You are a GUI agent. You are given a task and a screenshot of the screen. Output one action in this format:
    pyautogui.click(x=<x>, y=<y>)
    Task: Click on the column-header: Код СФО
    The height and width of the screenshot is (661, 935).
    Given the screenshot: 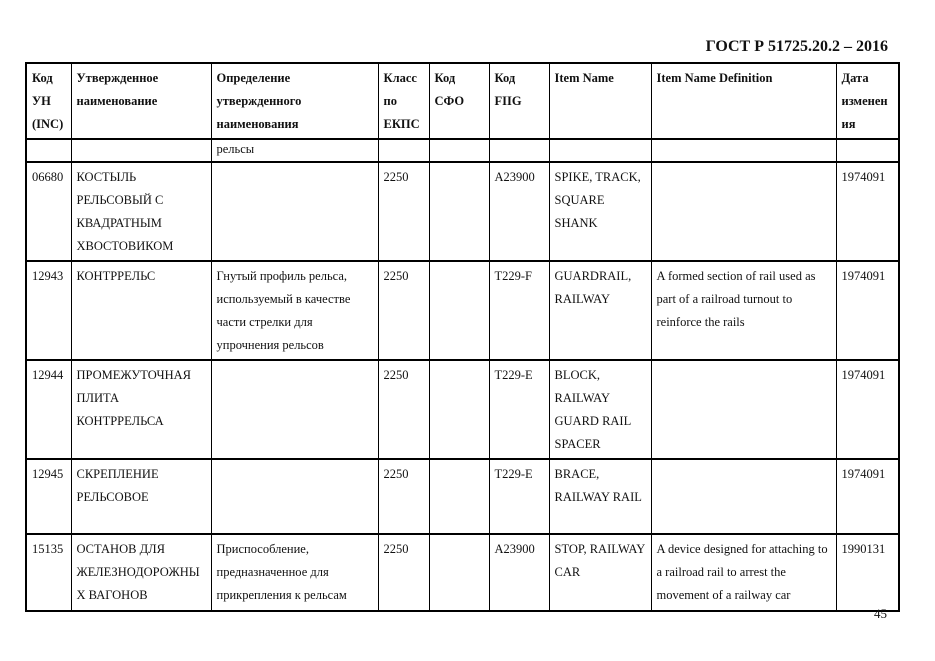 What is the action you would take?
    pyautogui.click(x=459, y=101)
    